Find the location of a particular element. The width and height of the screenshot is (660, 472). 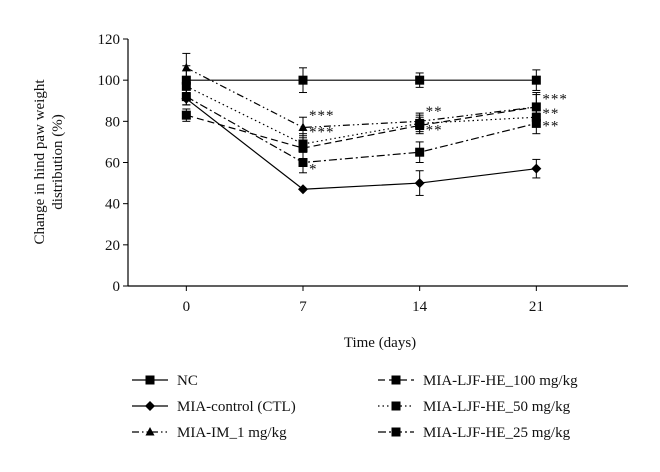

y-tick-label: 120 is located at coordinates (109, 40).